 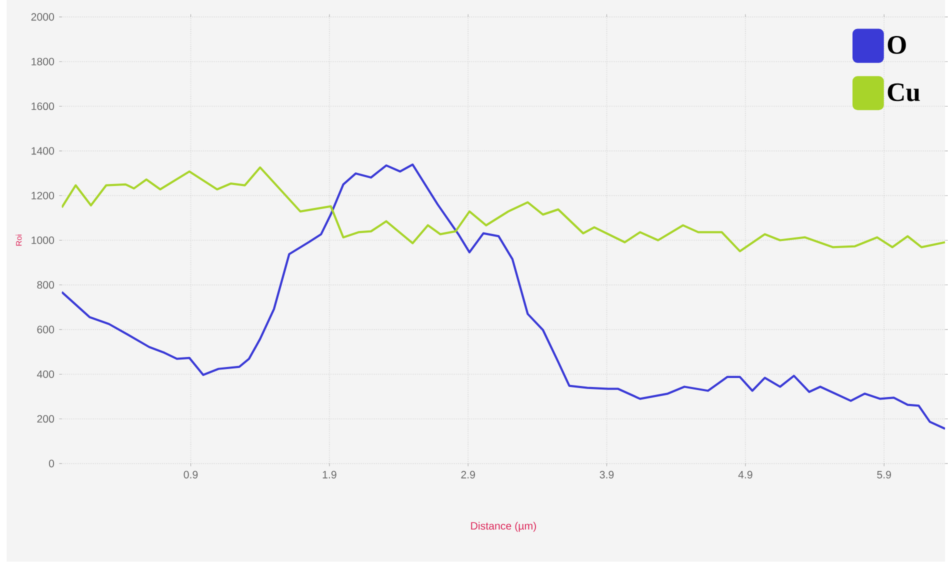 What do you see at coordinates (43, 62) in the screenshot?
I see `y-tick-label: 1800` at bounding box center [43, 62].